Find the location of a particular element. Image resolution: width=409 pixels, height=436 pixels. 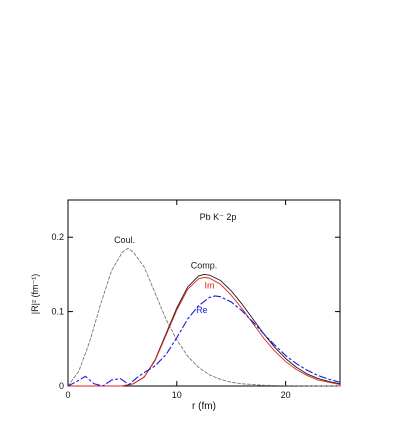

x-tick-label: 0 is located at coordinates (67, 395).